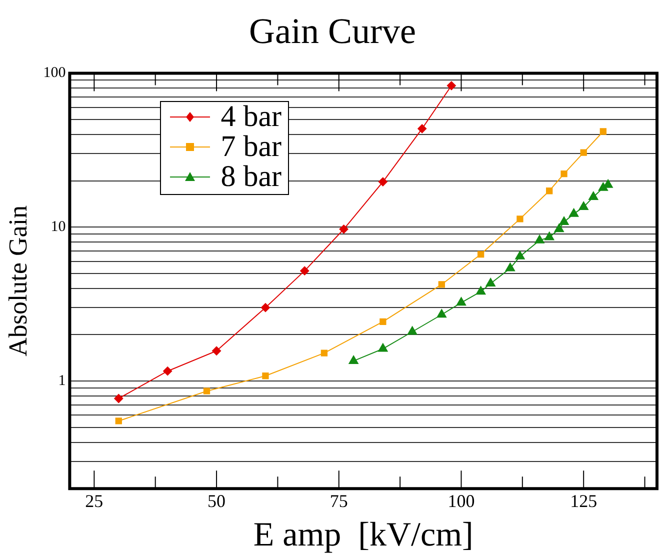 The height and width of the screenshot is (557, 663). What do you see at coordinates (62, 380) in the screenshot?
I see `y-tick-label: 1` at bounding box center [62, 380].